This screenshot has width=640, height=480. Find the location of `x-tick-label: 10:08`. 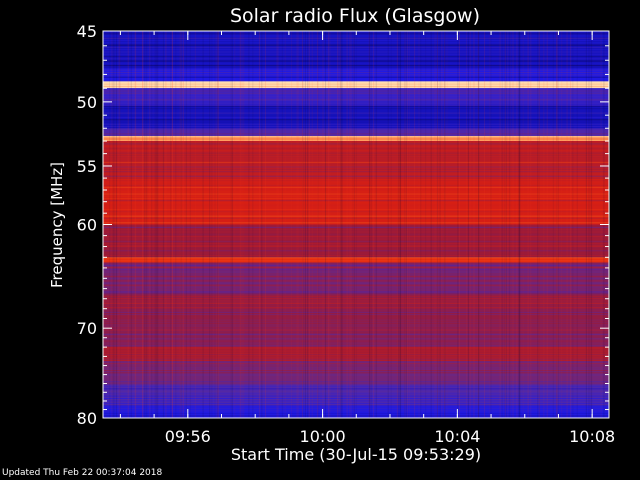

x-tick-label: 10:08 is located at coordinates (592, 436).